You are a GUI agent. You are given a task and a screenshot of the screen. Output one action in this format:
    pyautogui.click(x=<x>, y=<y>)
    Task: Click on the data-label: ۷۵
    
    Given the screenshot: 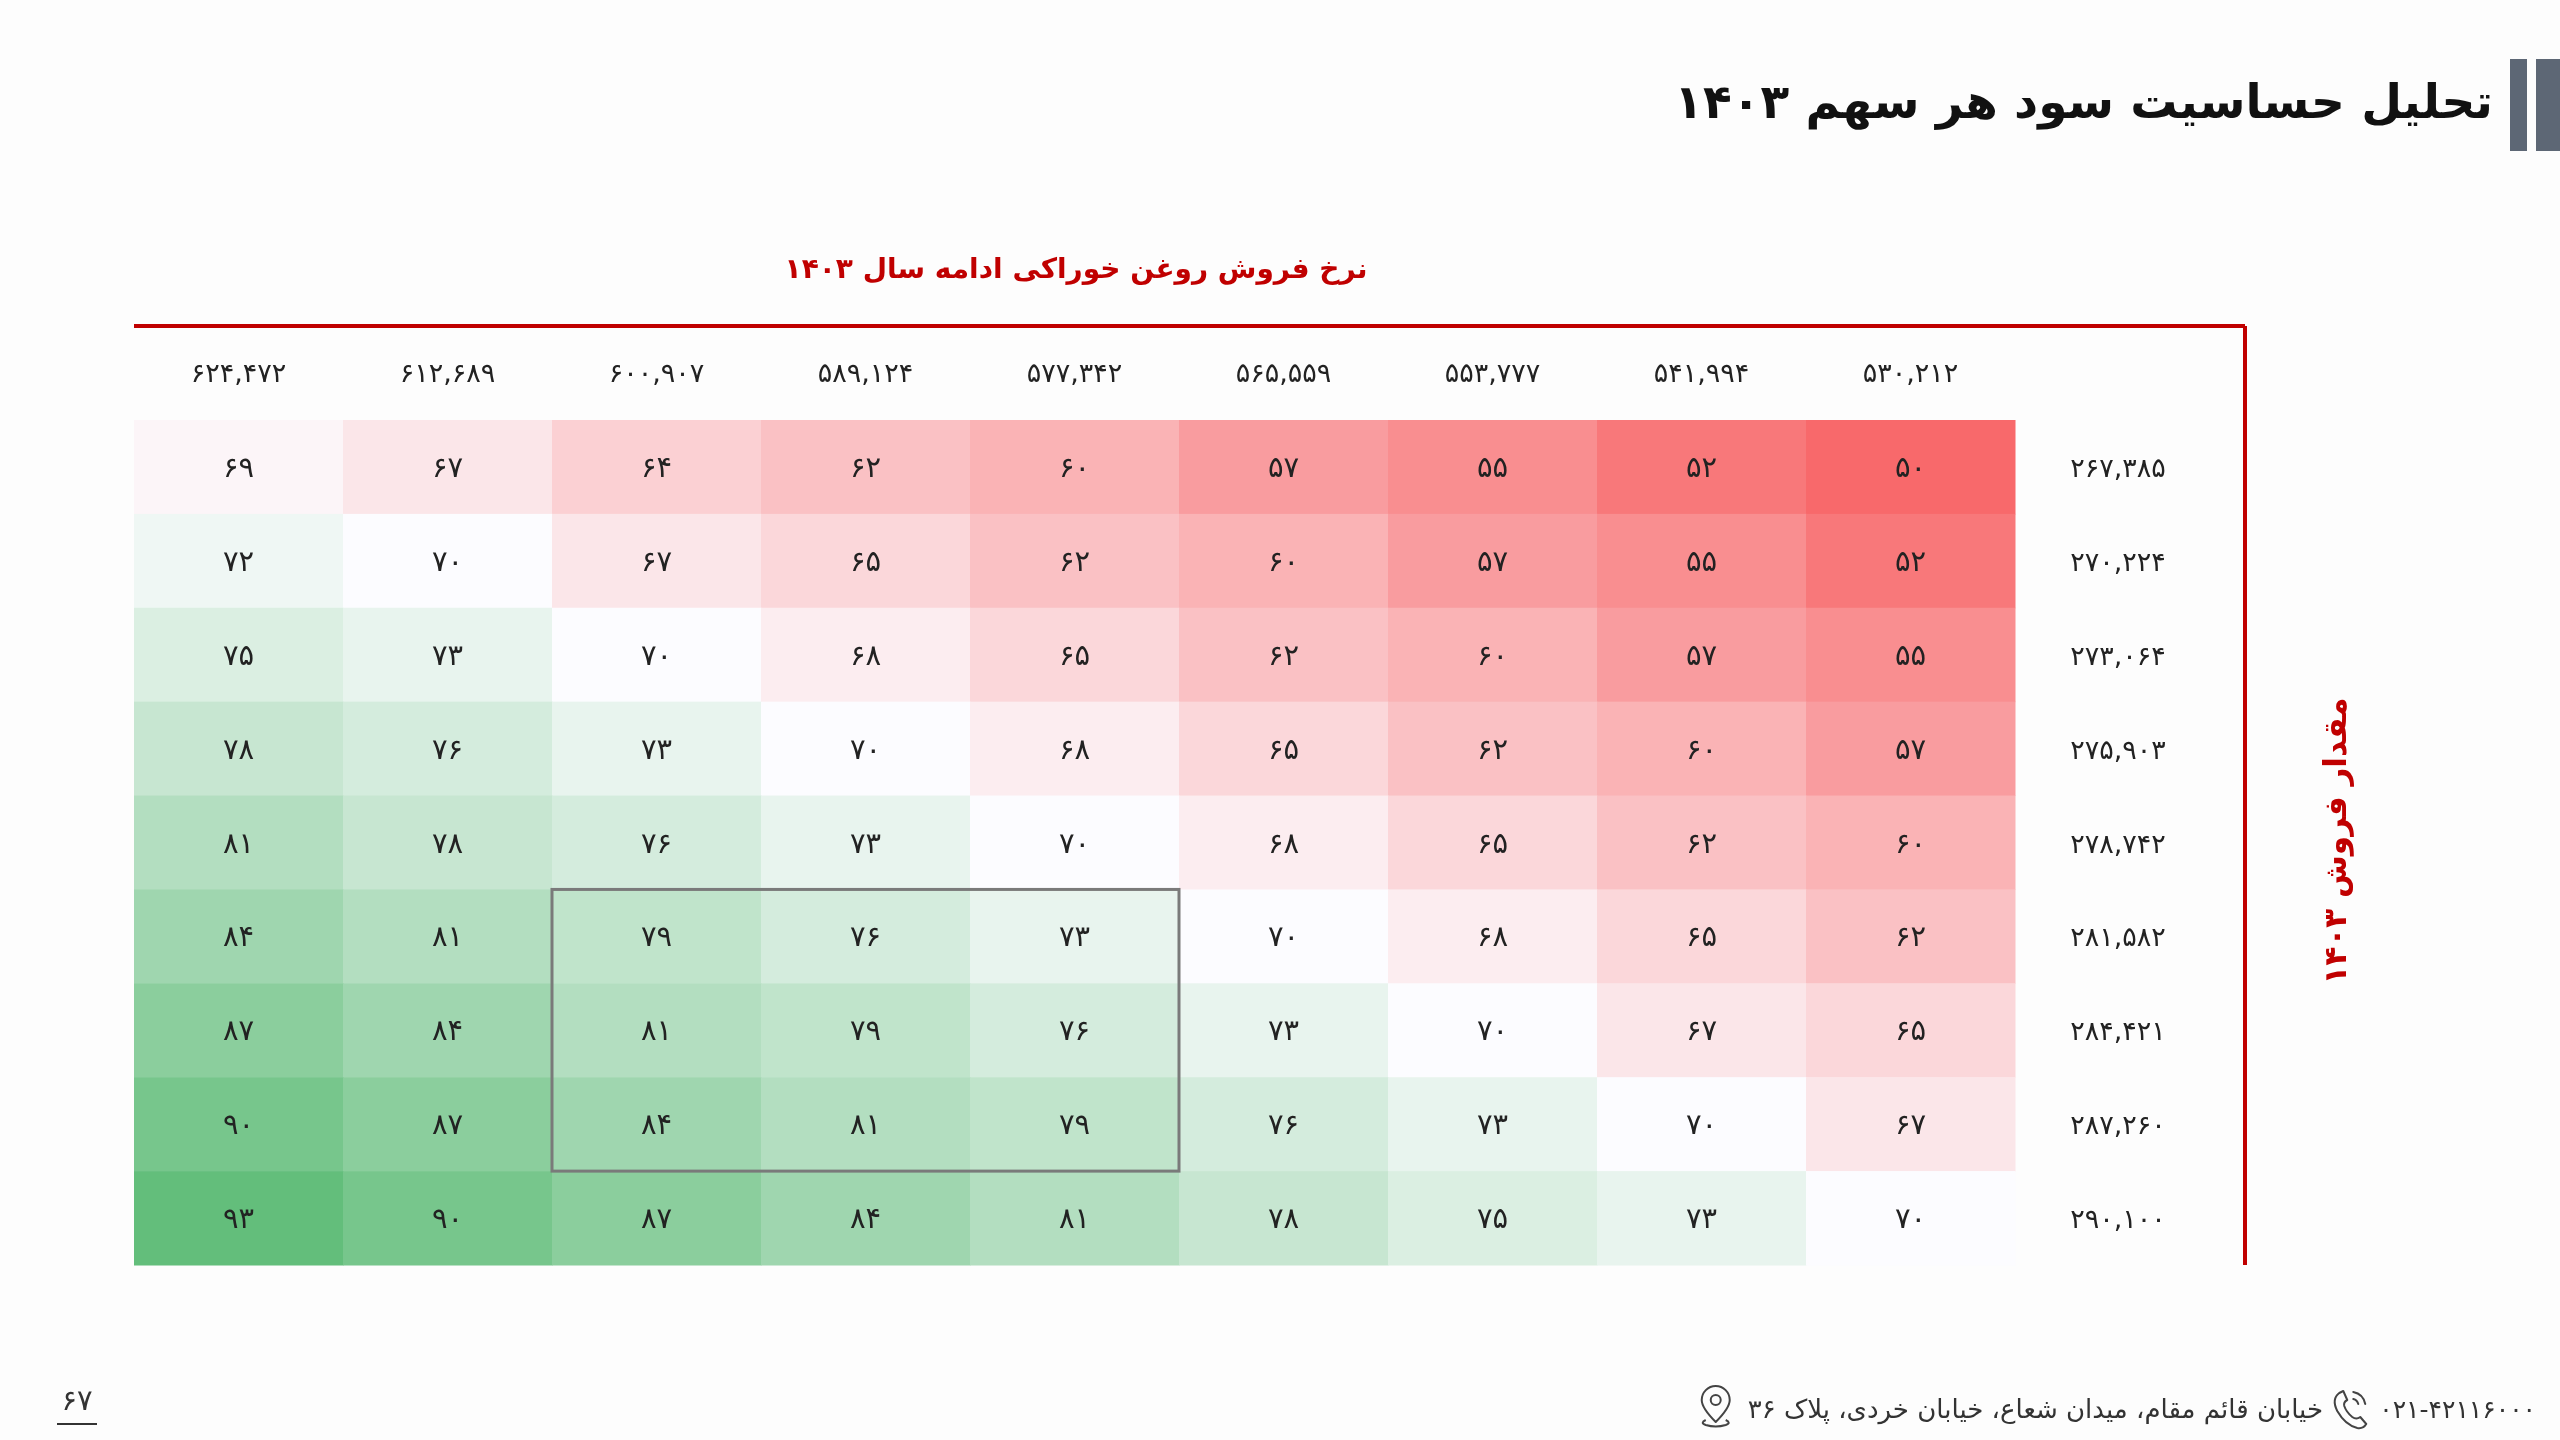 What is the action you would take?
    pyautogui.click(x=238, y=654)
    